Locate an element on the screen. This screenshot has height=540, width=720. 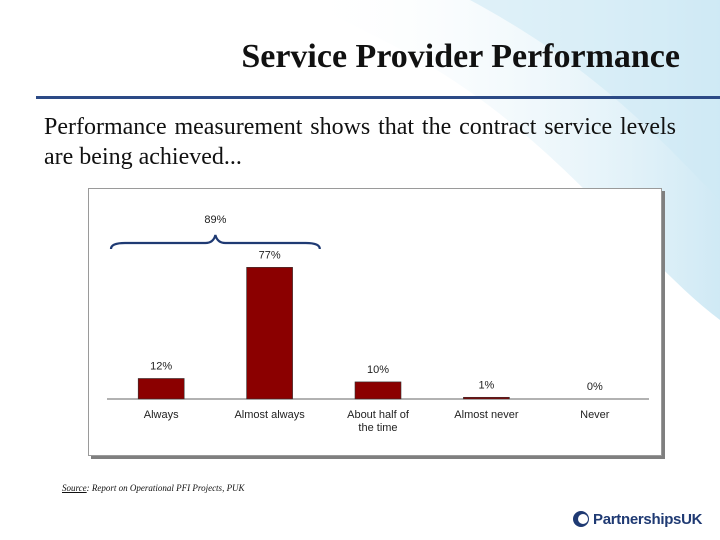
data-label: 10% is located at coordinates (378, 370).